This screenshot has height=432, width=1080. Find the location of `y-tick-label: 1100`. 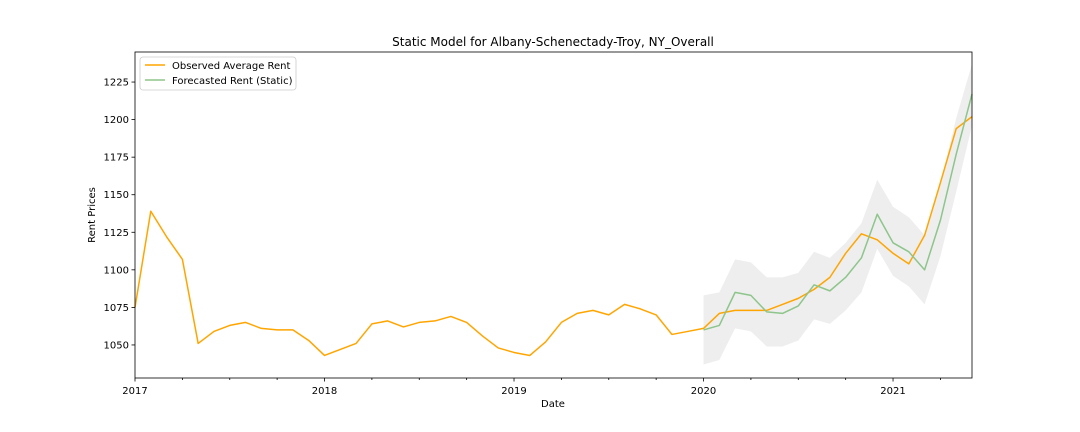

y-tick-label: 1100 is located at coordinates (116, 270).